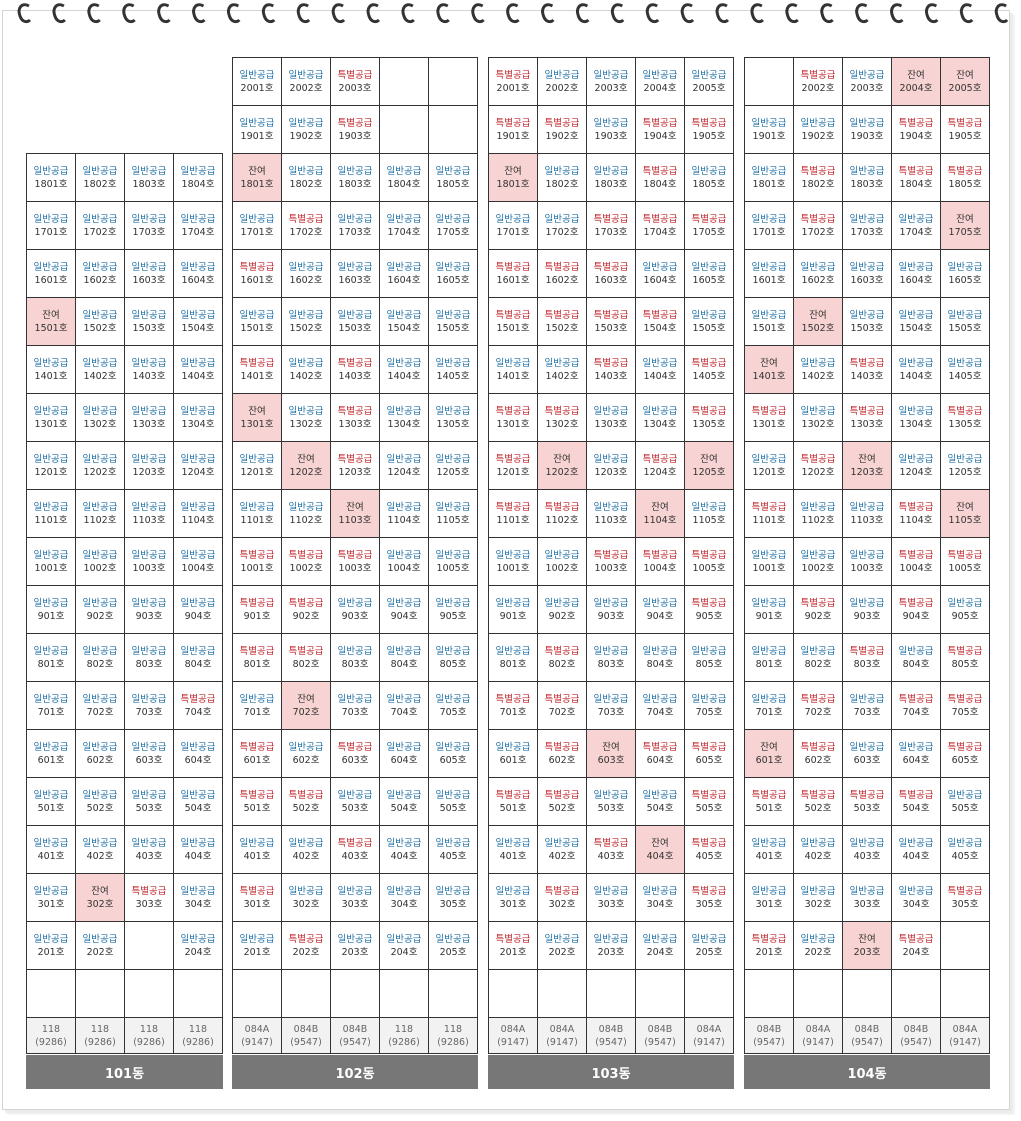 The height and width of the screenshot is (1121, 1021). What do you see at coordinates (149, 664) in the screenshot?
I see `unit-number: 803호` at bounding box center [149, 664].